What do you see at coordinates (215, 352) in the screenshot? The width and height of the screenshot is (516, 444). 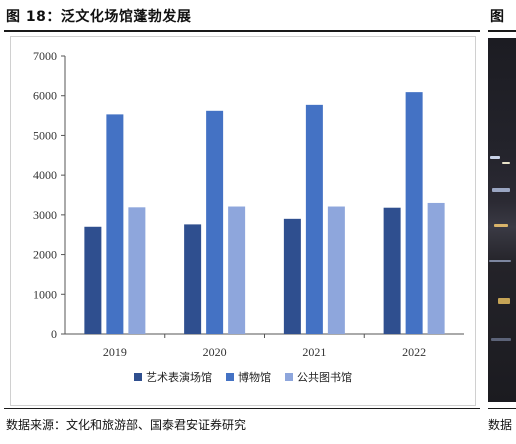 I see `x-tick-label: 2020` at bounding box center [215, 352].